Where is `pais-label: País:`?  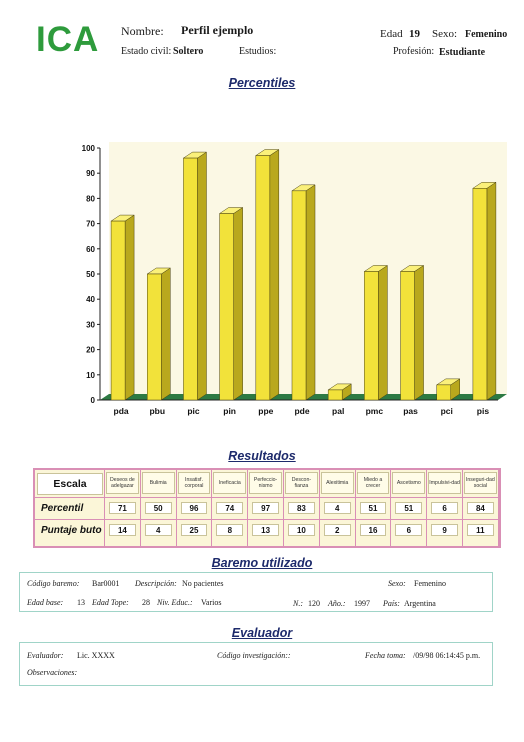
pais-label: País: is located at coordinates (391, 603).